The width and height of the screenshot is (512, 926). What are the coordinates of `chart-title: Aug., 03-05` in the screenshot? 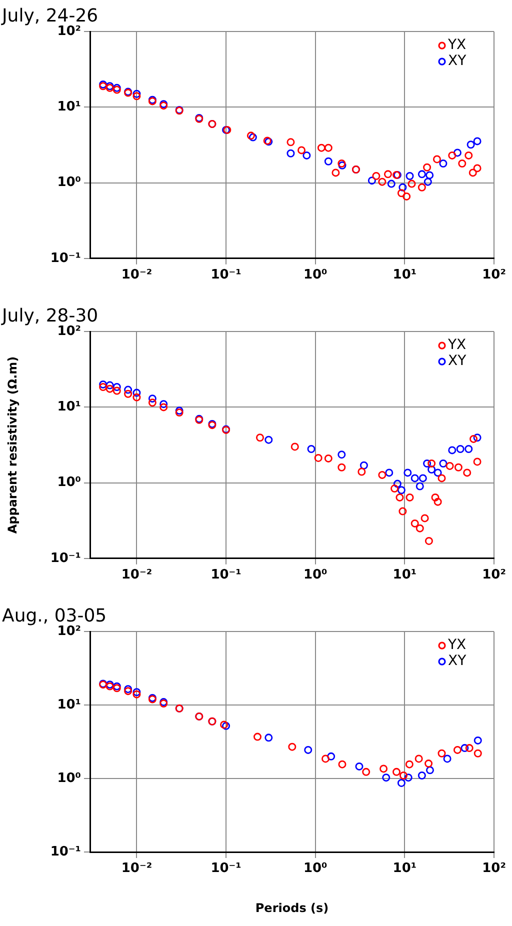 It's located at (54, 615).